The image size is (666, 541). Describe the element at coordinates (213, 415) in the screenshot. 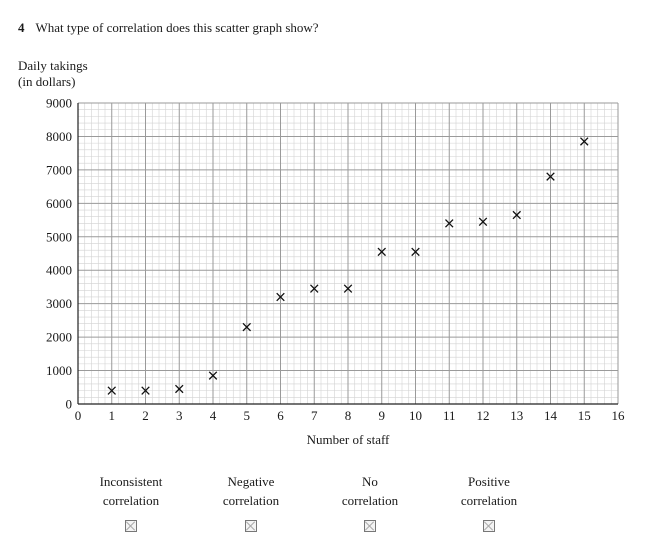

I see `x-tick-label: 4` at that location.